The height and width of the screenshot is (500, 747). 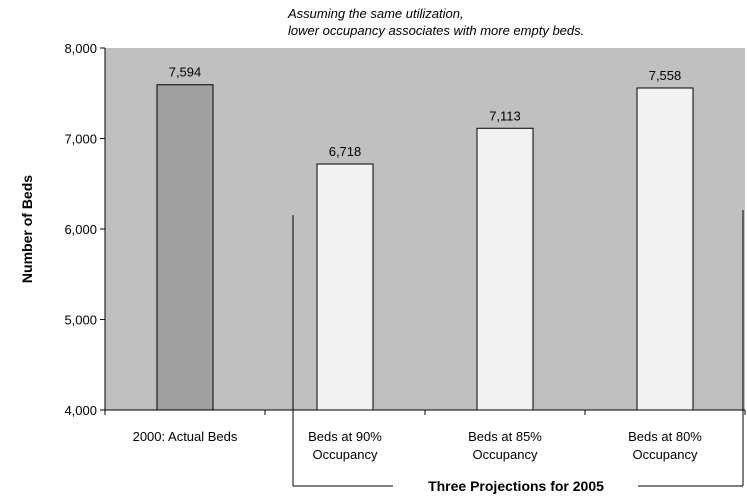 I want to click on group-label: Three Projections for 2005, so click(x=516, y=486).